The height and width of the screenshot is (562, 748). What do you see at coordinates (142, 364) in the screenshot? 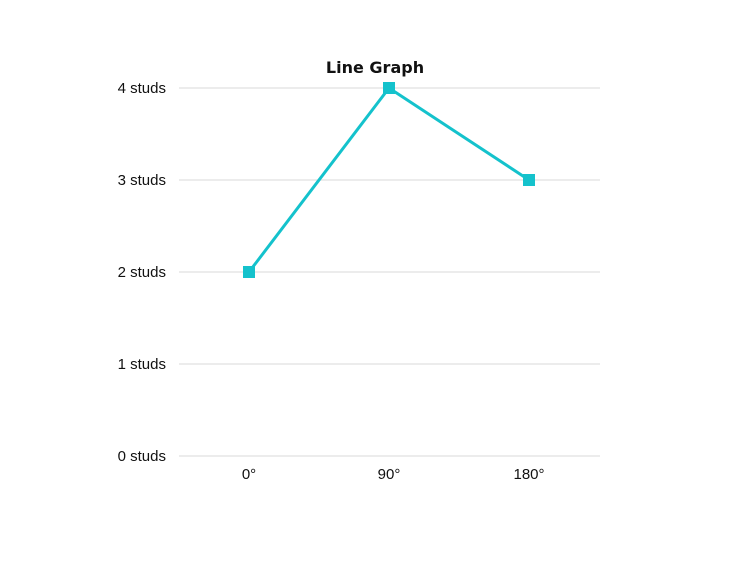
I see `y-tick-label: 1 studs` at bounding box center [142, 364].